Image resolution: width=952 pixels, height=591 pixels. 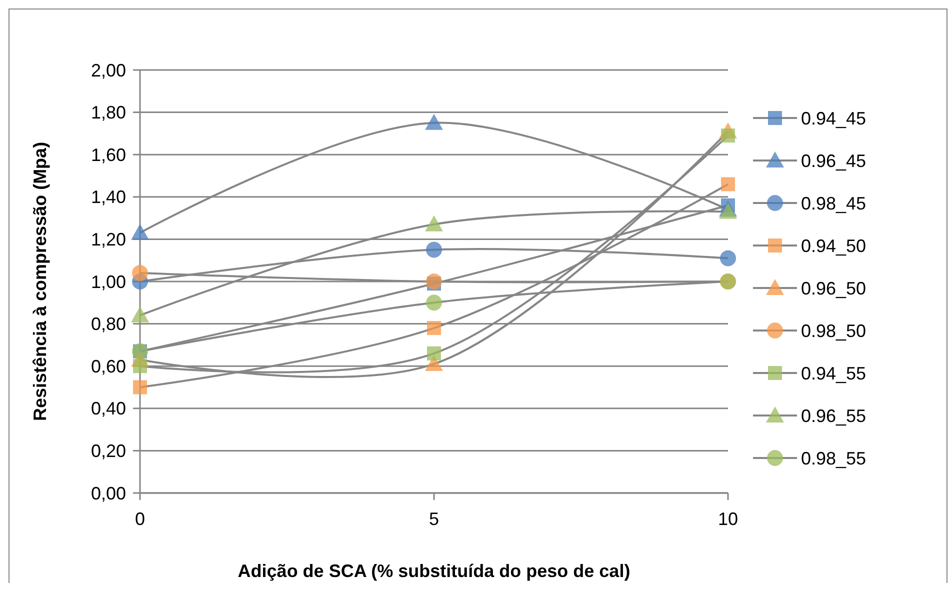 I want to click on legend-label: 0.96_45, so click(x=833, y=160).